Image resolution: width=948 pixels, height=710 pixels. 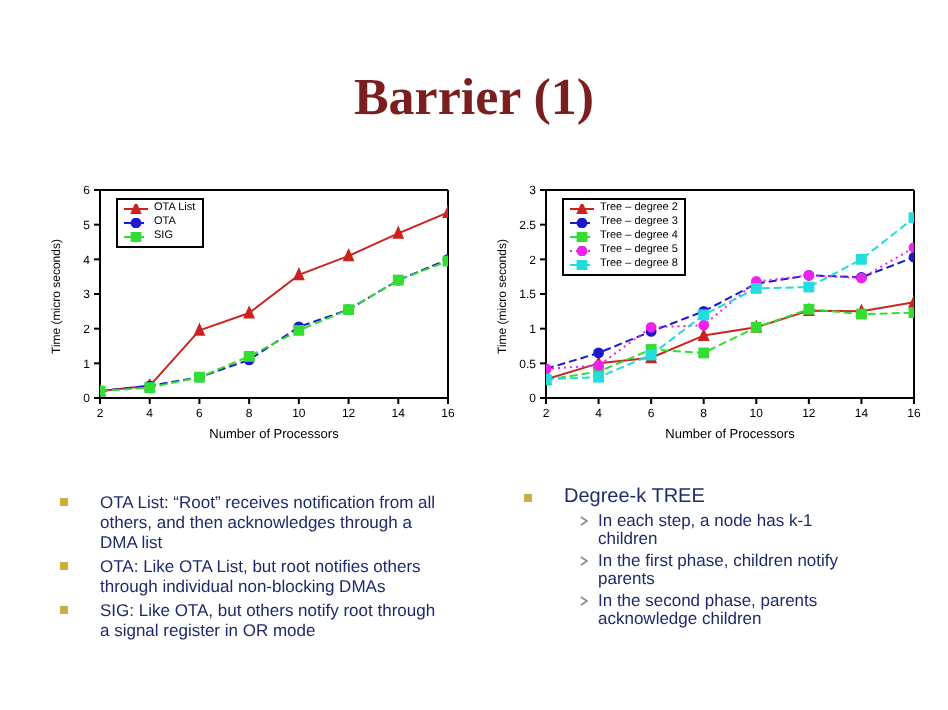 What do you see at coordinates (269, 620) in the screenshot?
I see `text: SIG: Like OTA, but others notify root through a signal register in OR mode` at bounding box center [269, 620].